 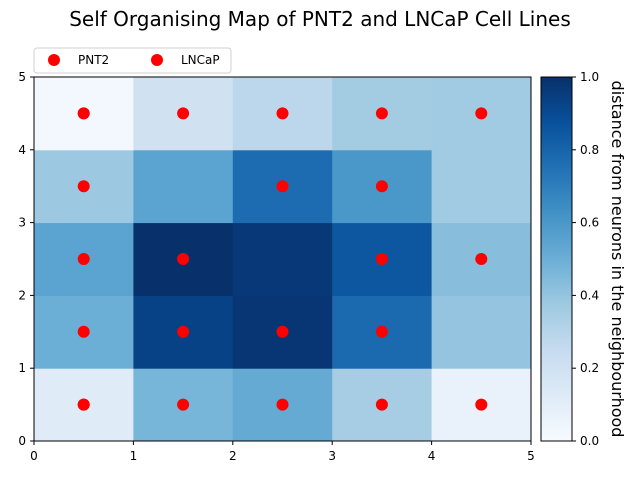 What do you see at coordinates (589, 223) in the screenshot?
I see `colorbar-tick-label: 0.6` at bounding box center [589, 223].